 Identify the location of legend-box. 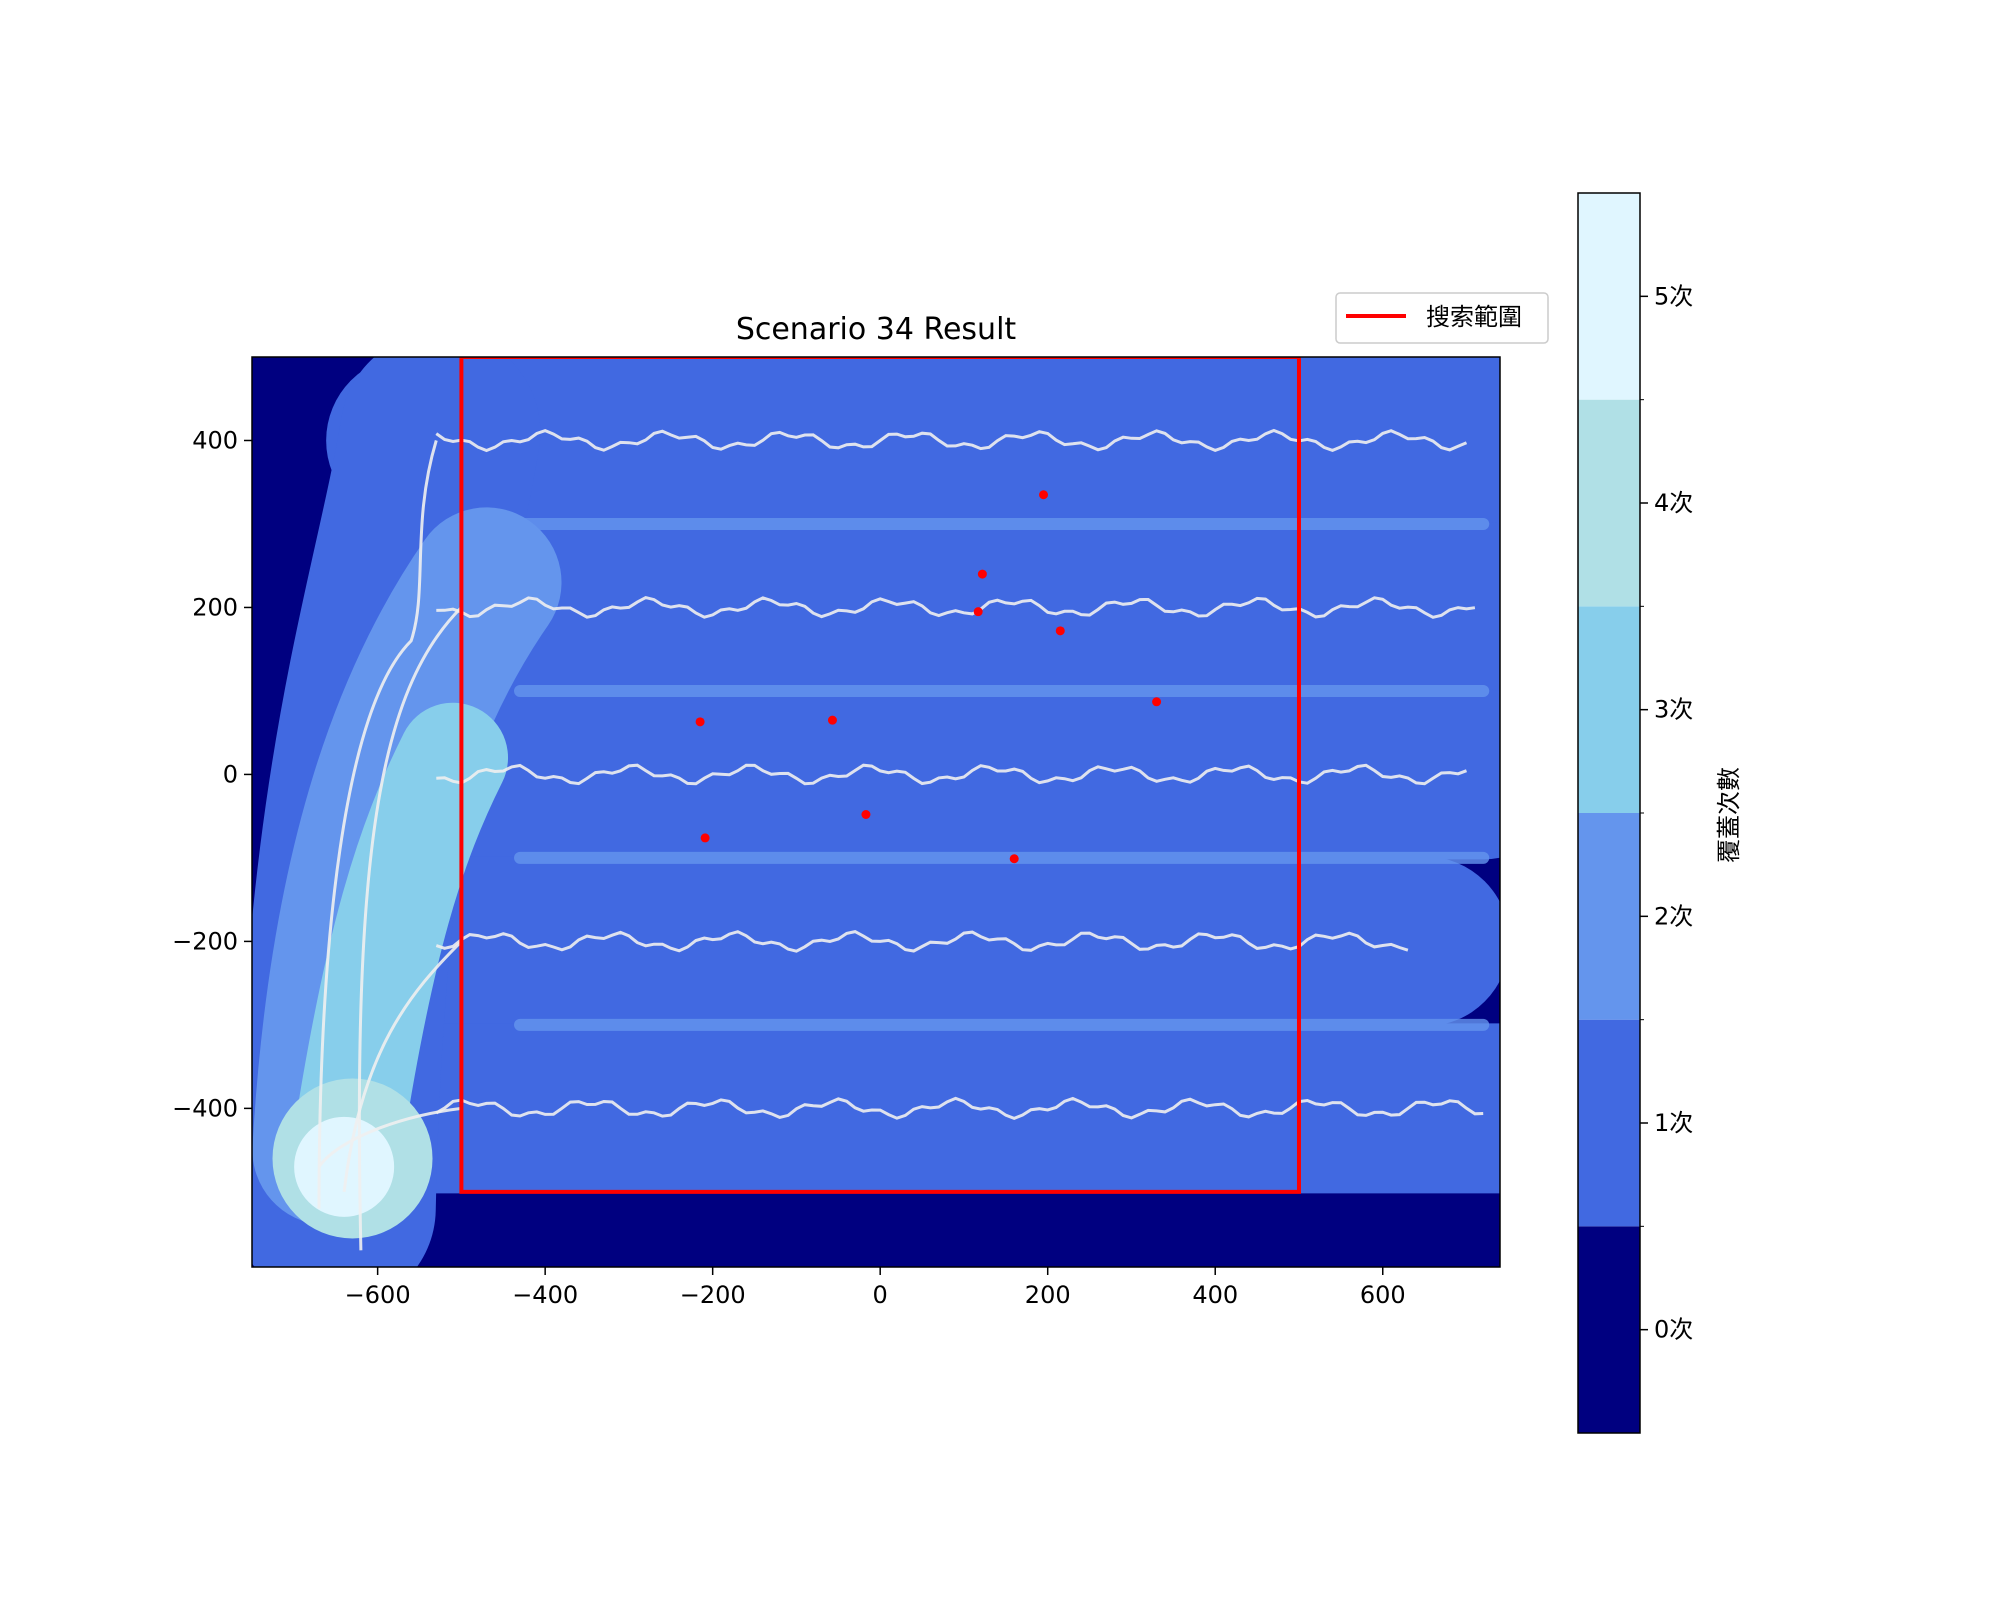
(1442, 318).